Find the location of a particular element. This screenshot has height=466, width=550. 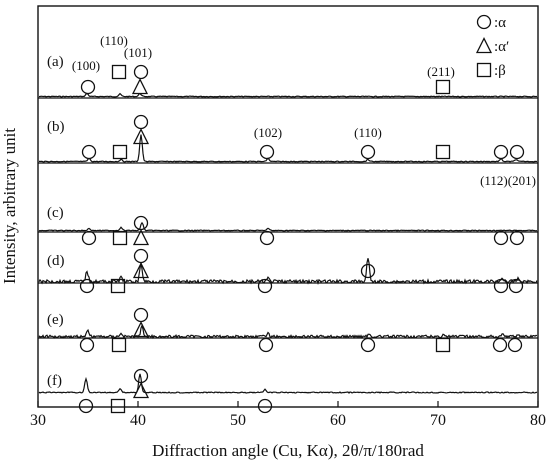

legend-label: :α′ is located at coordinates (501, 47).